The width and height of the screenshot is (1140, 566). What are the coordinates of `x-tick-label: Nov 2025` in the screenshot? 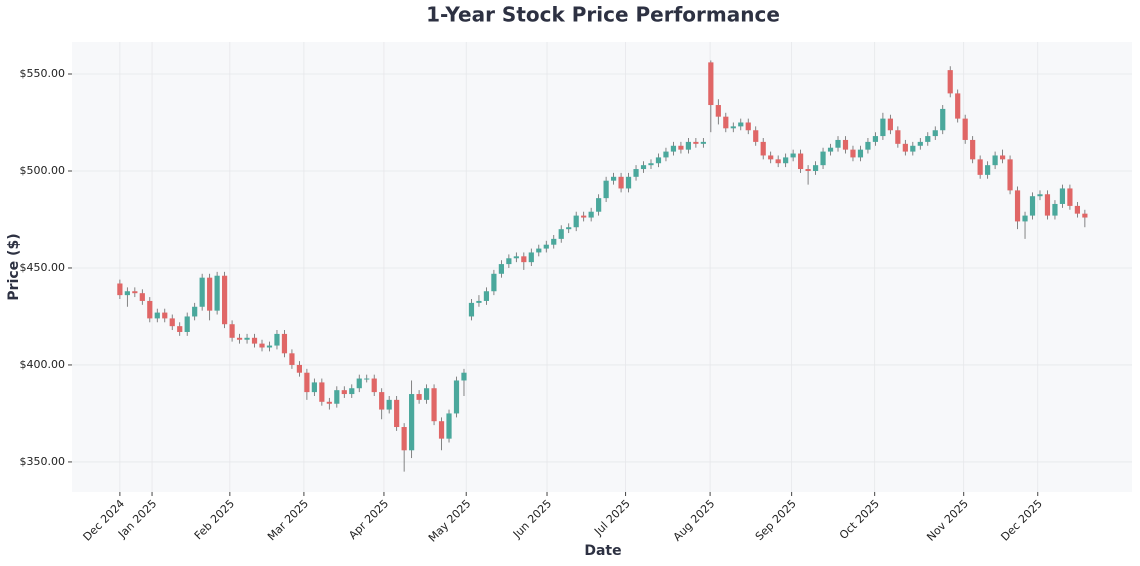 It's located at (947, 520).